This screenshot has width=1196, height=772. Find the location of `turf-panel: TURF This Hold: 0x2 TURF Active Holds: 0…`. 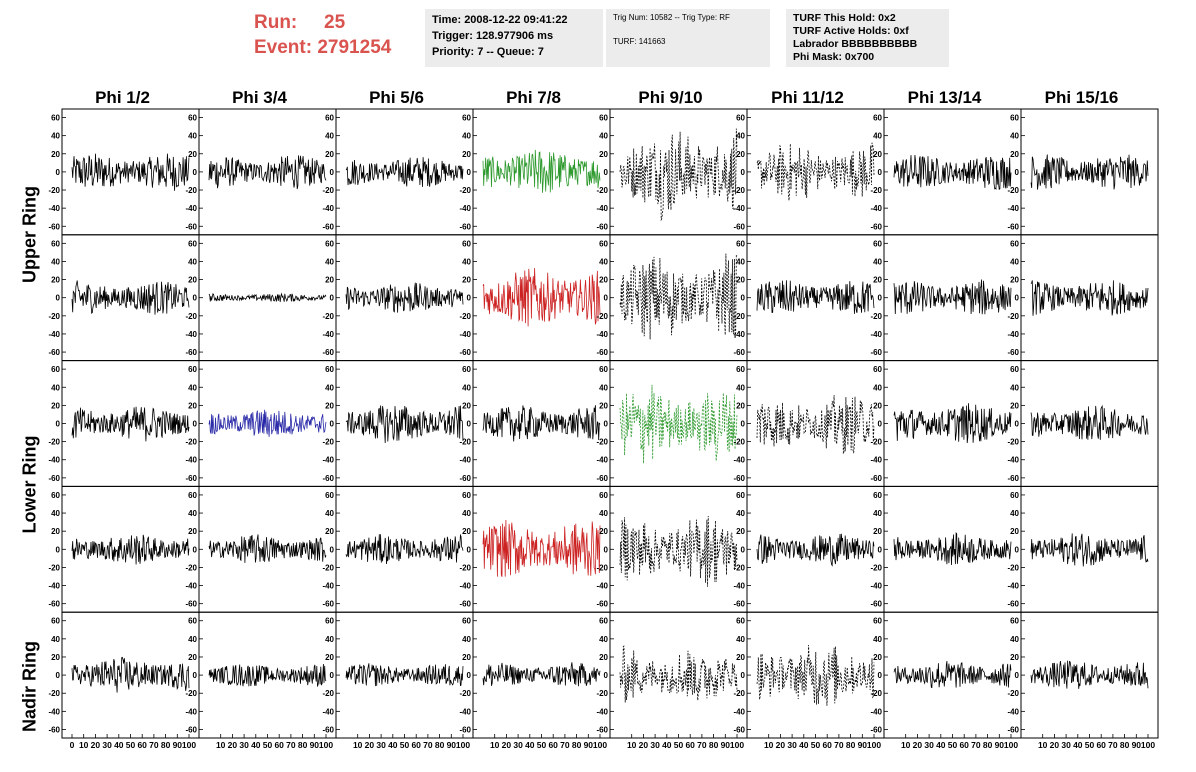

turf-panel: TURF This Hold: 0x2 TURF Active Holds: 0… is located at coordinates (867, 38).